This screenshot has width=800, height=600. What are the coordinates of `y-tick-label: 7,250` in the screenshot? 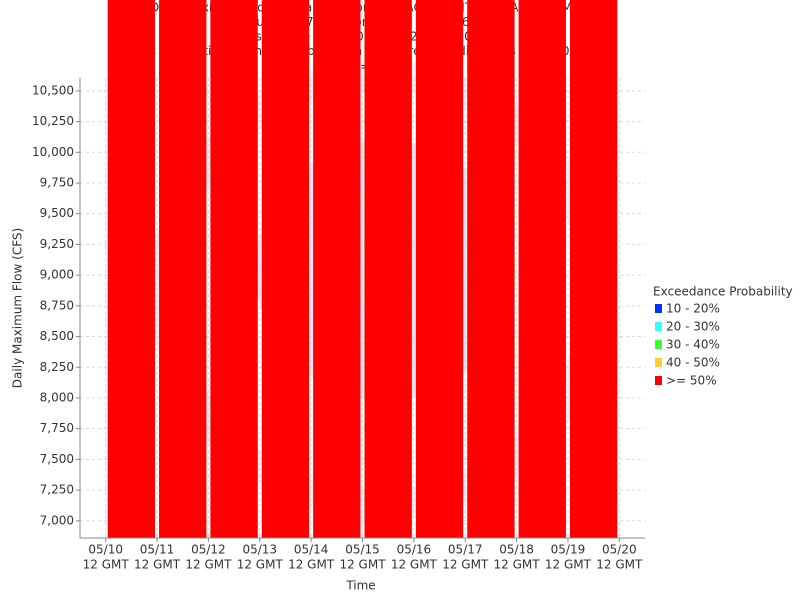 It's located at (57, 490).